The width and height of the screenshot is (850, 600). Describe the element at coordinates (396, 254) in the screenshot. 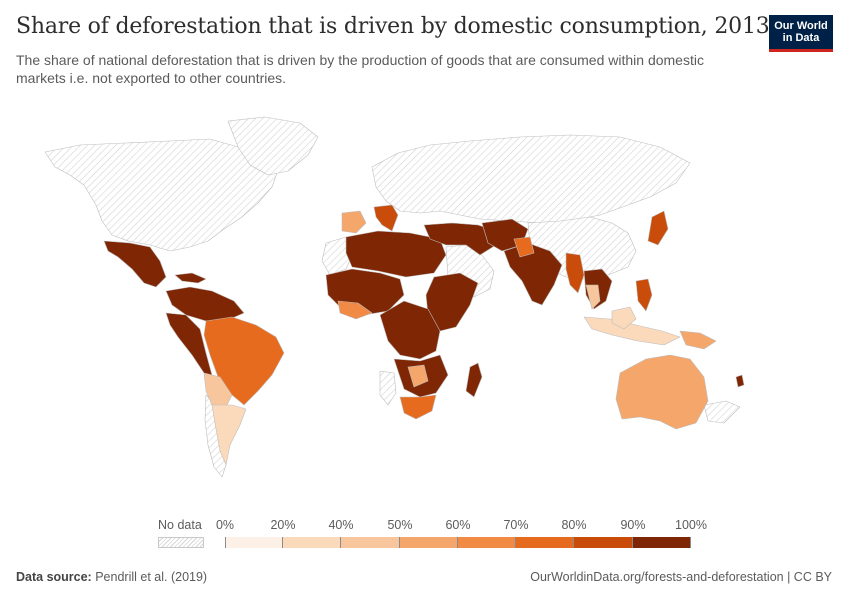

I see `region-sahel-north-africa` at that location.